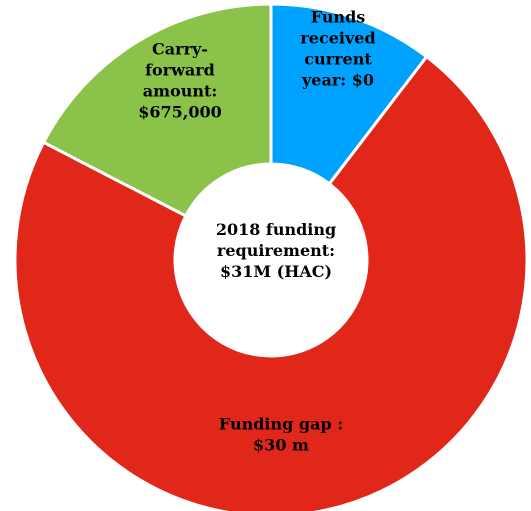  What do you see at coordinates (337, 49) in the screenshot?
I see `slice-label-0: Funds received current year: $0` at bounding box center [337, 49].